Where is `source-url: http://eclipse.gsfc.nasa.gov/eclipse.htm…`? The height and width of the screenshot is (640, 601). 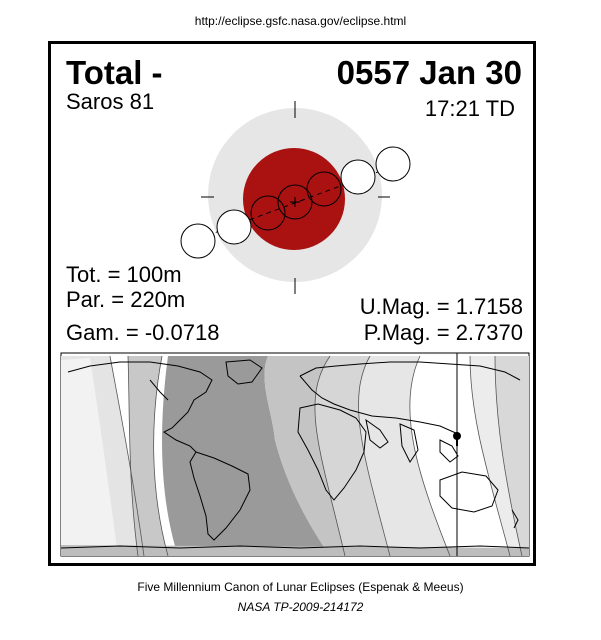 source-url: http://eclipse.gsfc.nasa.gov/eclipse.htm… is located at coordinates (300, 21).